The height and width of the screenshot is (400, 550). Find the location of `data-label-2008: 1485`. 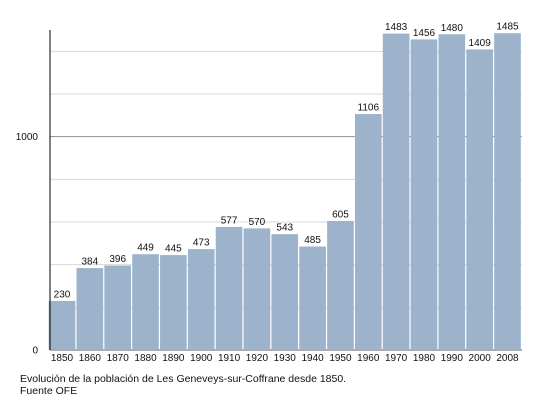

data-label-2008: 1485 is located at coordinates (507, 27).